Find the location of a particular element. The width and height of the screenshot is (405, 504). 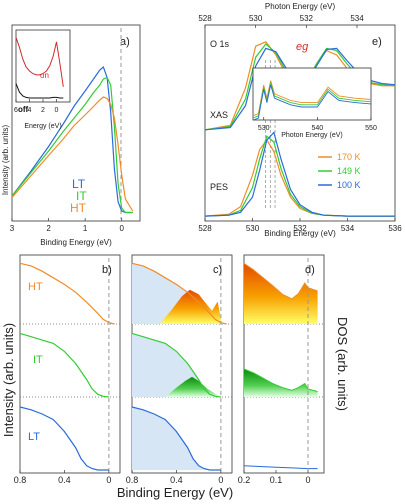

panel-a-inset: 6 4 2 0 on off Energy (eV) is located at coordinates (42, 79).